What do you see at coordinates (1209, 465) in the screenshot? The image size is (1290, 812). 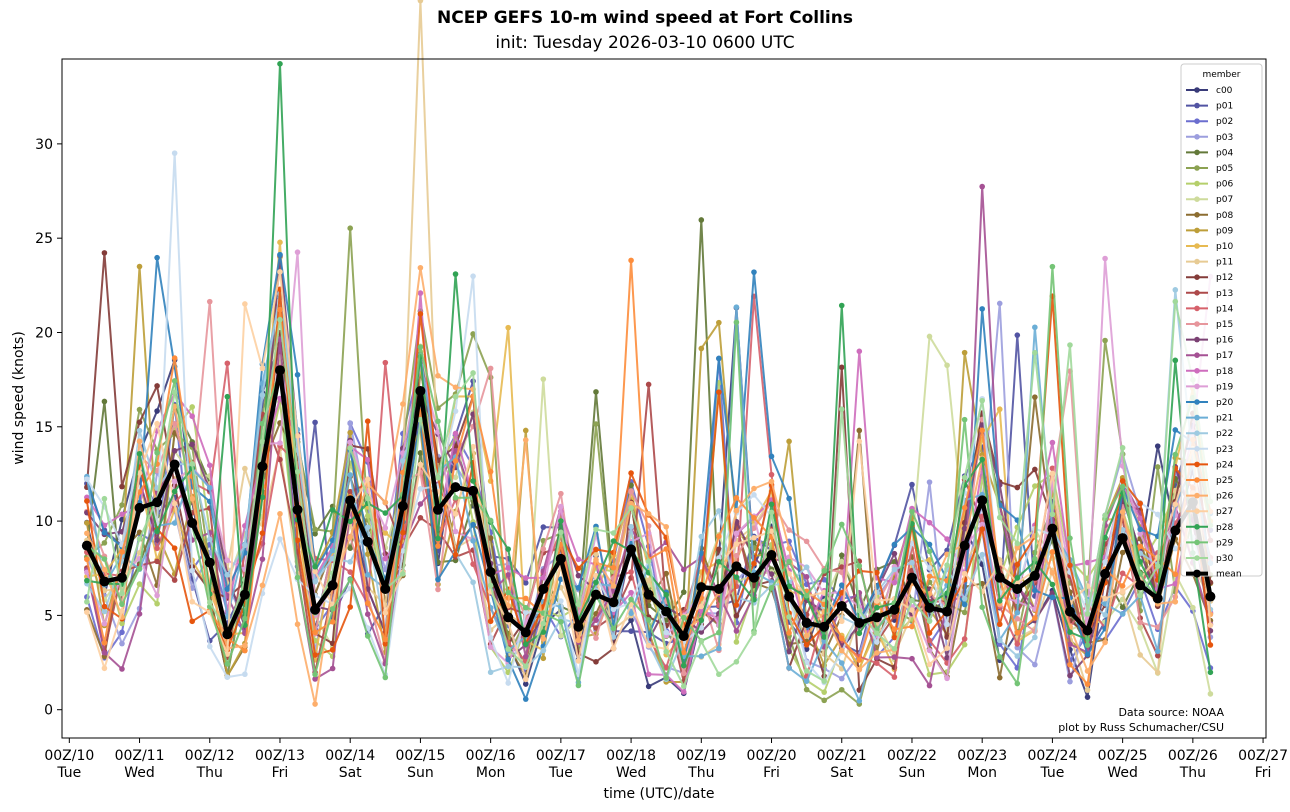 I see `legend-entry-p24: p24` at bounding box center [1209, 465].